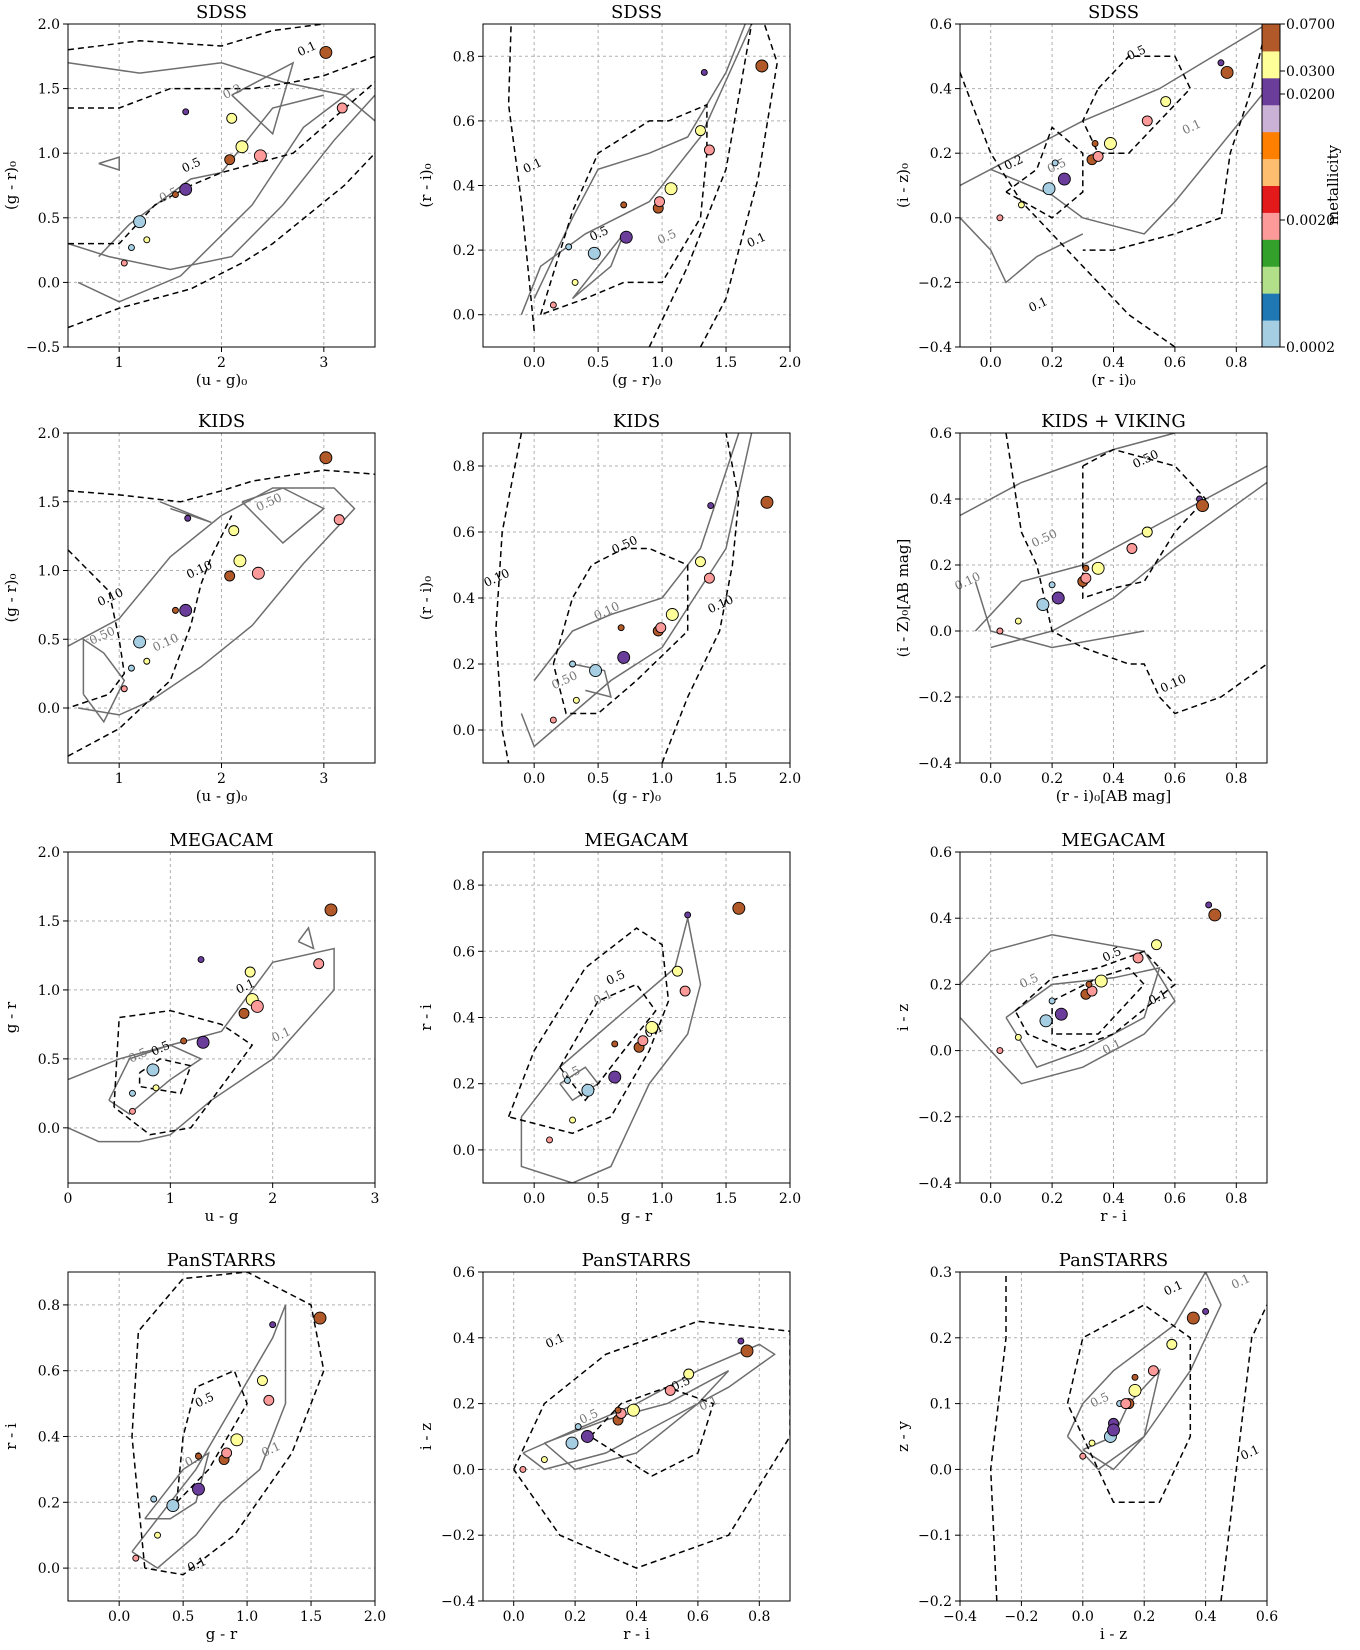  What do you see at coordinates (119, 363) in the screenshot?
I see `x-tick-label: 1` at bounding box center [119, 363].